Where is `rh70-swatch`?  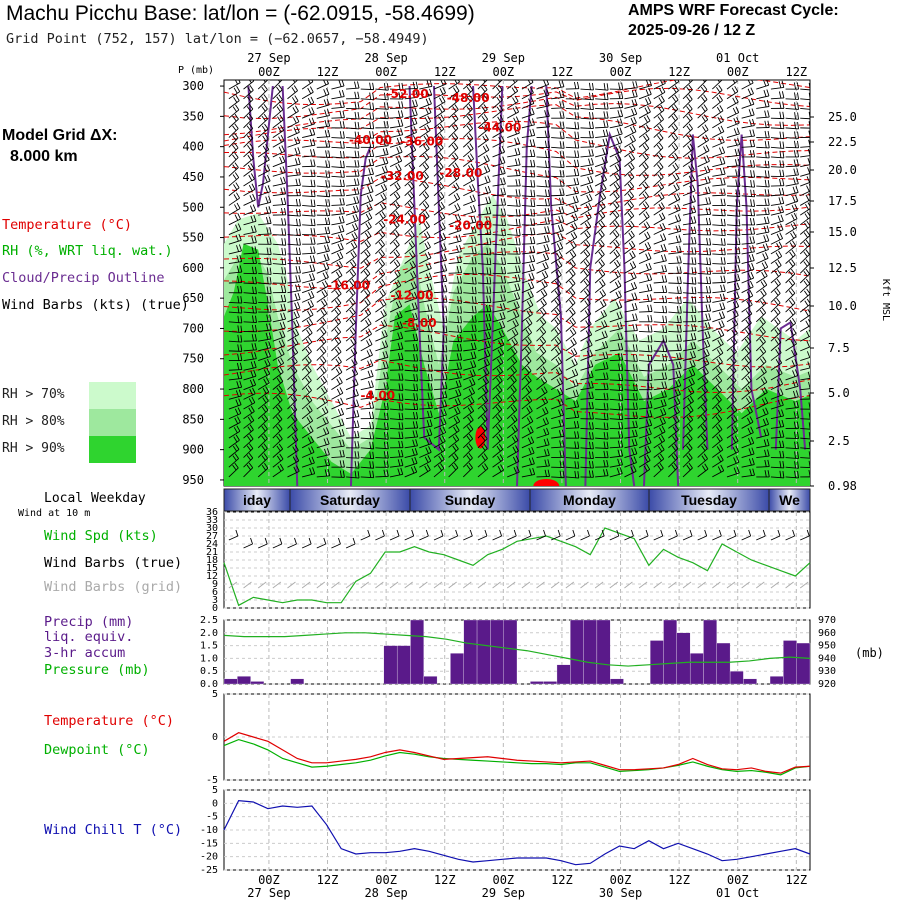 rh70-swatch is located at coordinates (112, 395).